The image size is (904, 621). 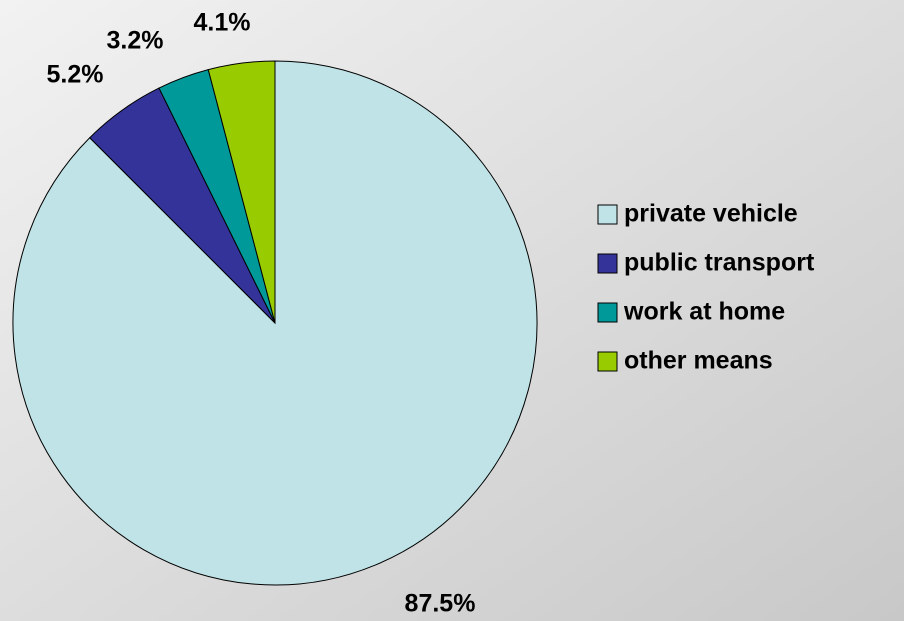 What do you see at coordinates (241, 192) in the screenshot?
I see `pie-slice` at bounding box center [241, 192].